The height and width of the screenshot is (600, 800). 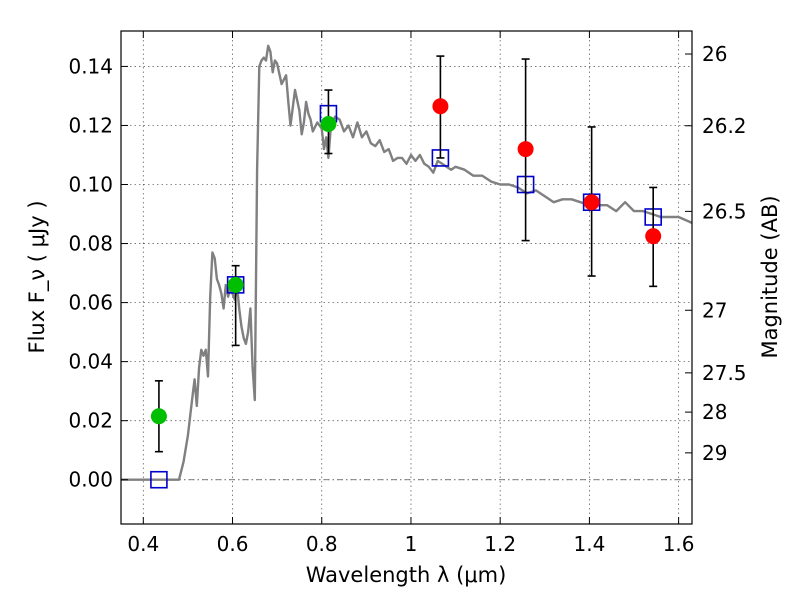 What do you see at coordinates (90, 303) in the screenshot?
I see `y-tick-label: 0.06` at bounding box center [90, 303].